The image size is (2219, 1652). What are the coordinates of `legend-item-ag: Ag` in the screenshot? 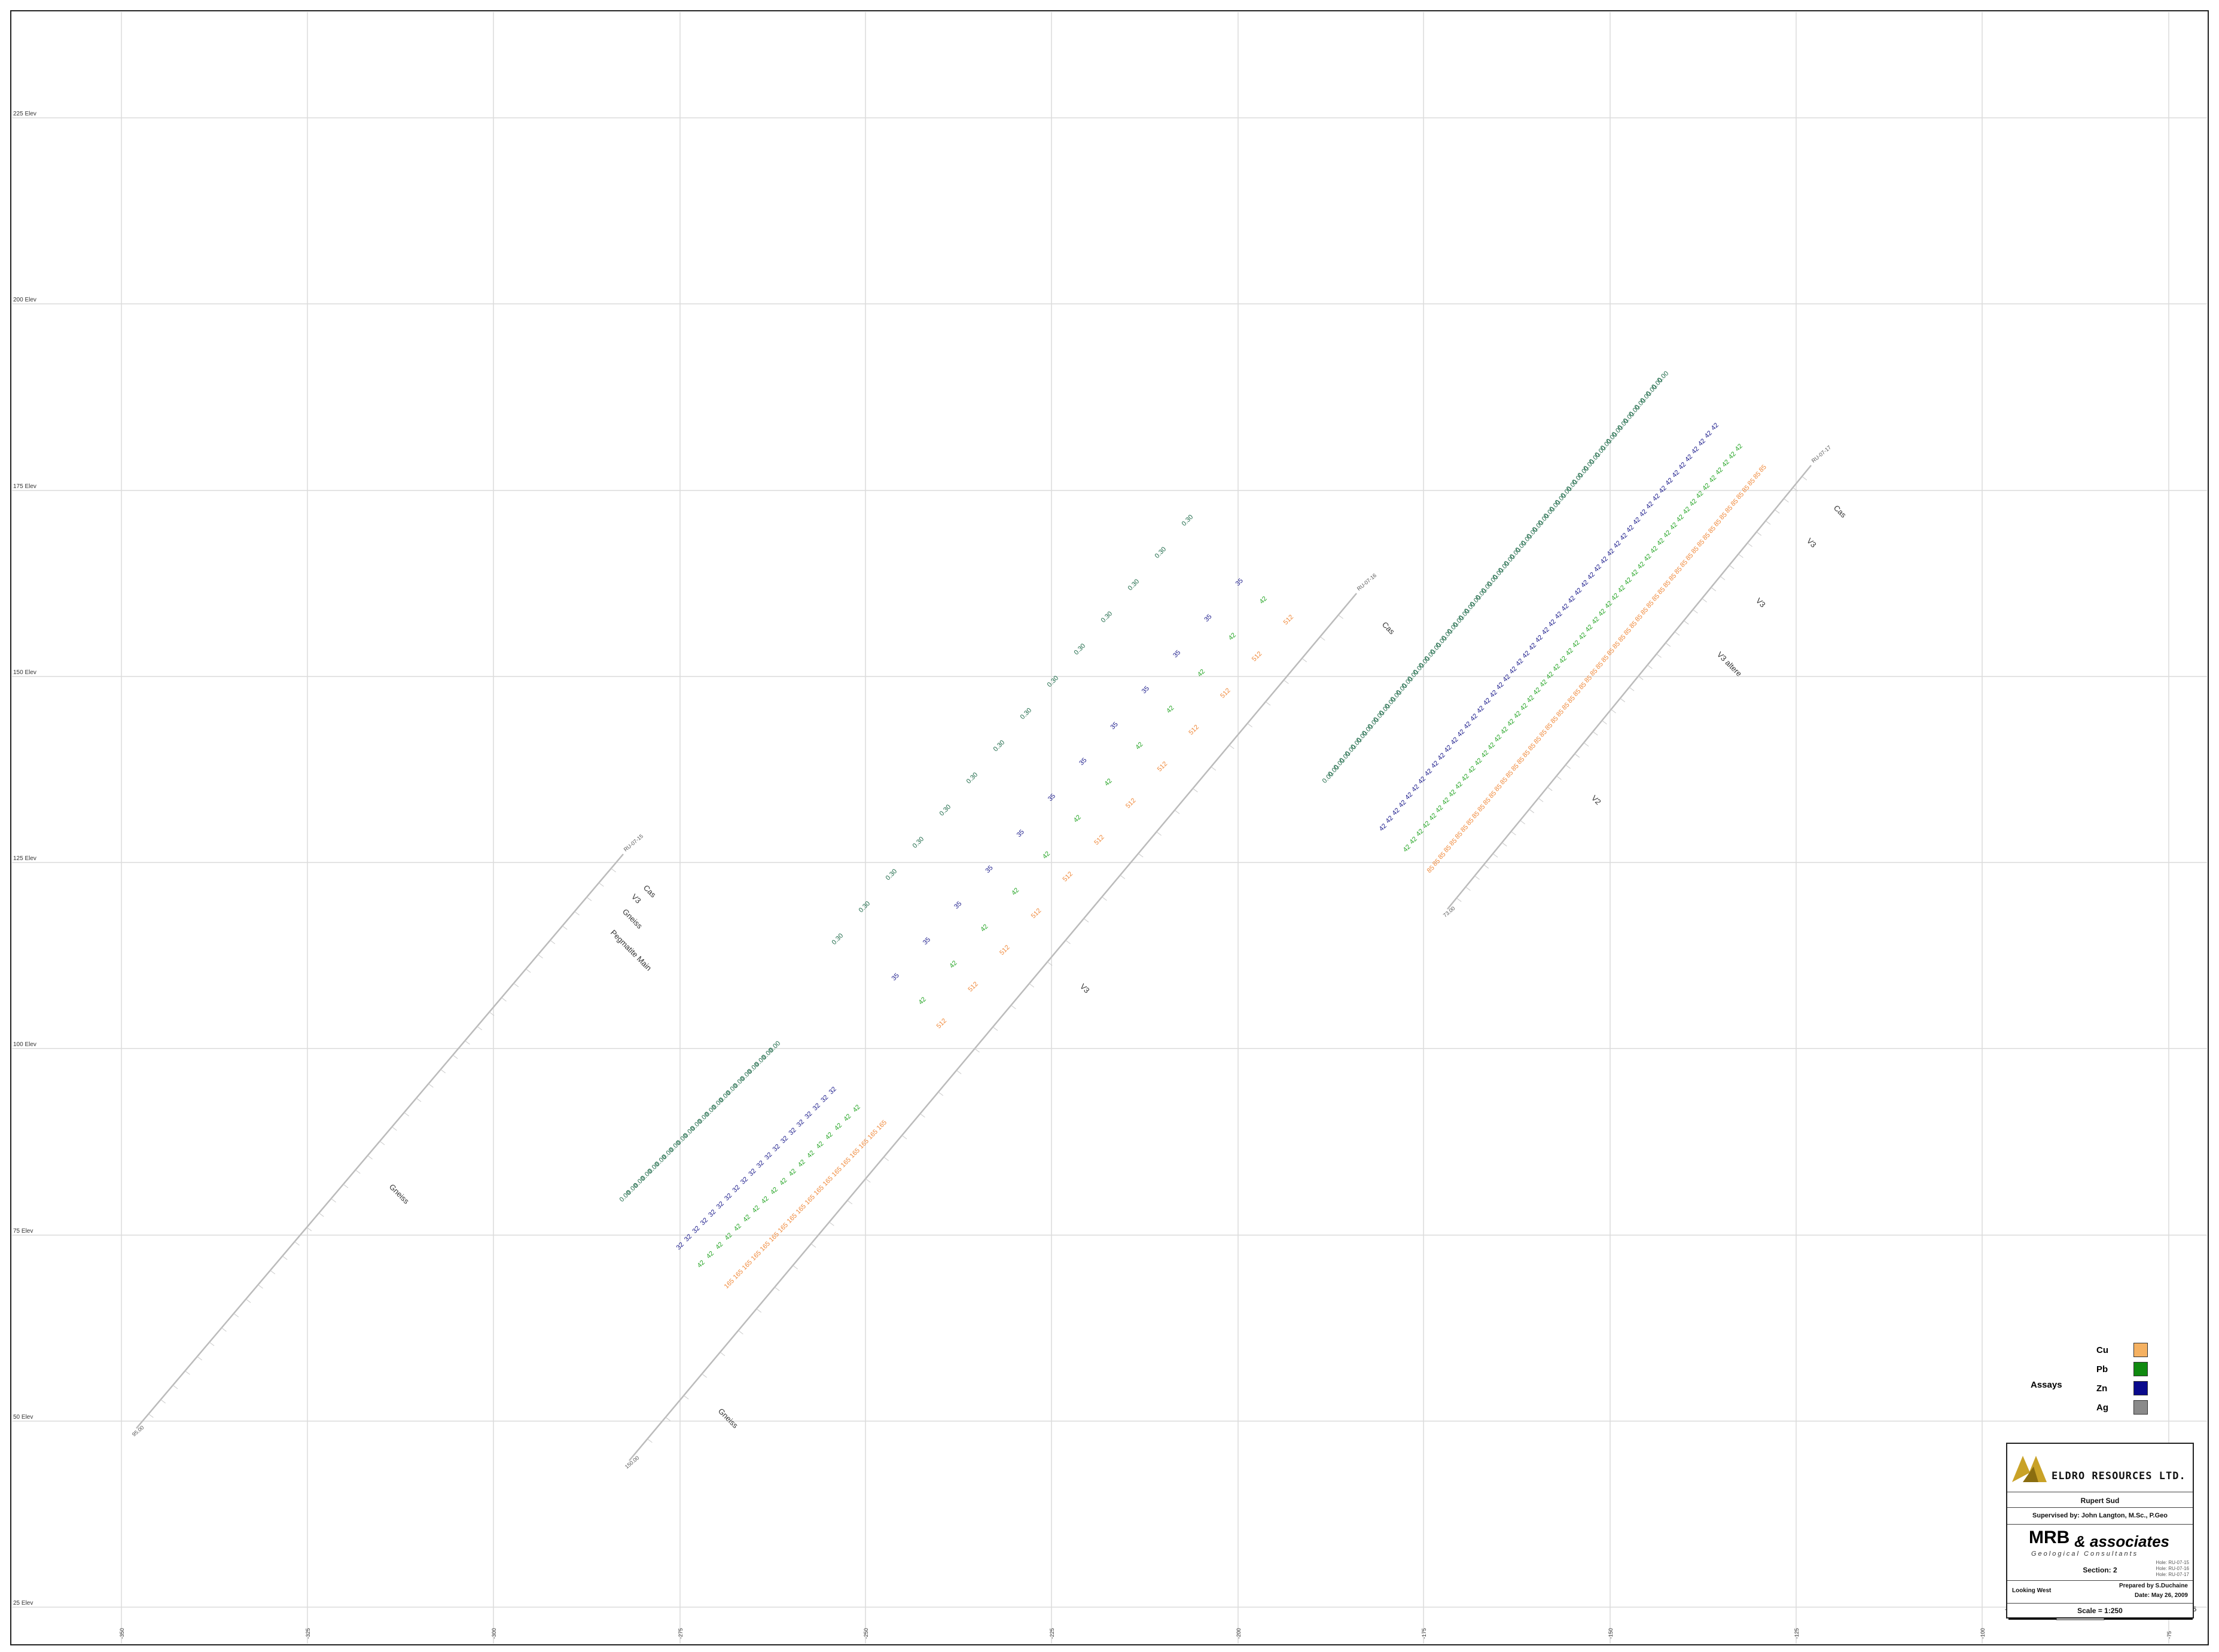 It's located at (2147, 1408).